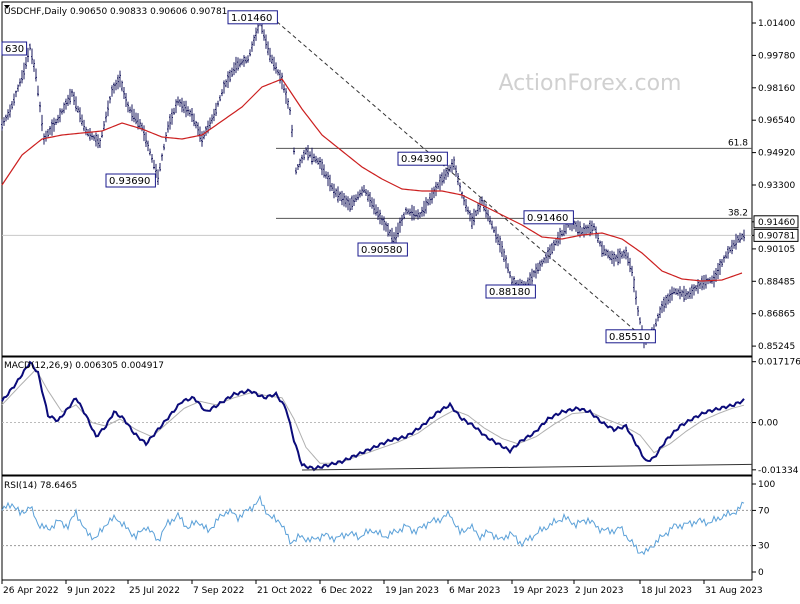 This screenshot has height=604, width=800. Describe the element at coordinates (630, 336) in the screenshot. I see `price-annotation: 0.85510` at that location.